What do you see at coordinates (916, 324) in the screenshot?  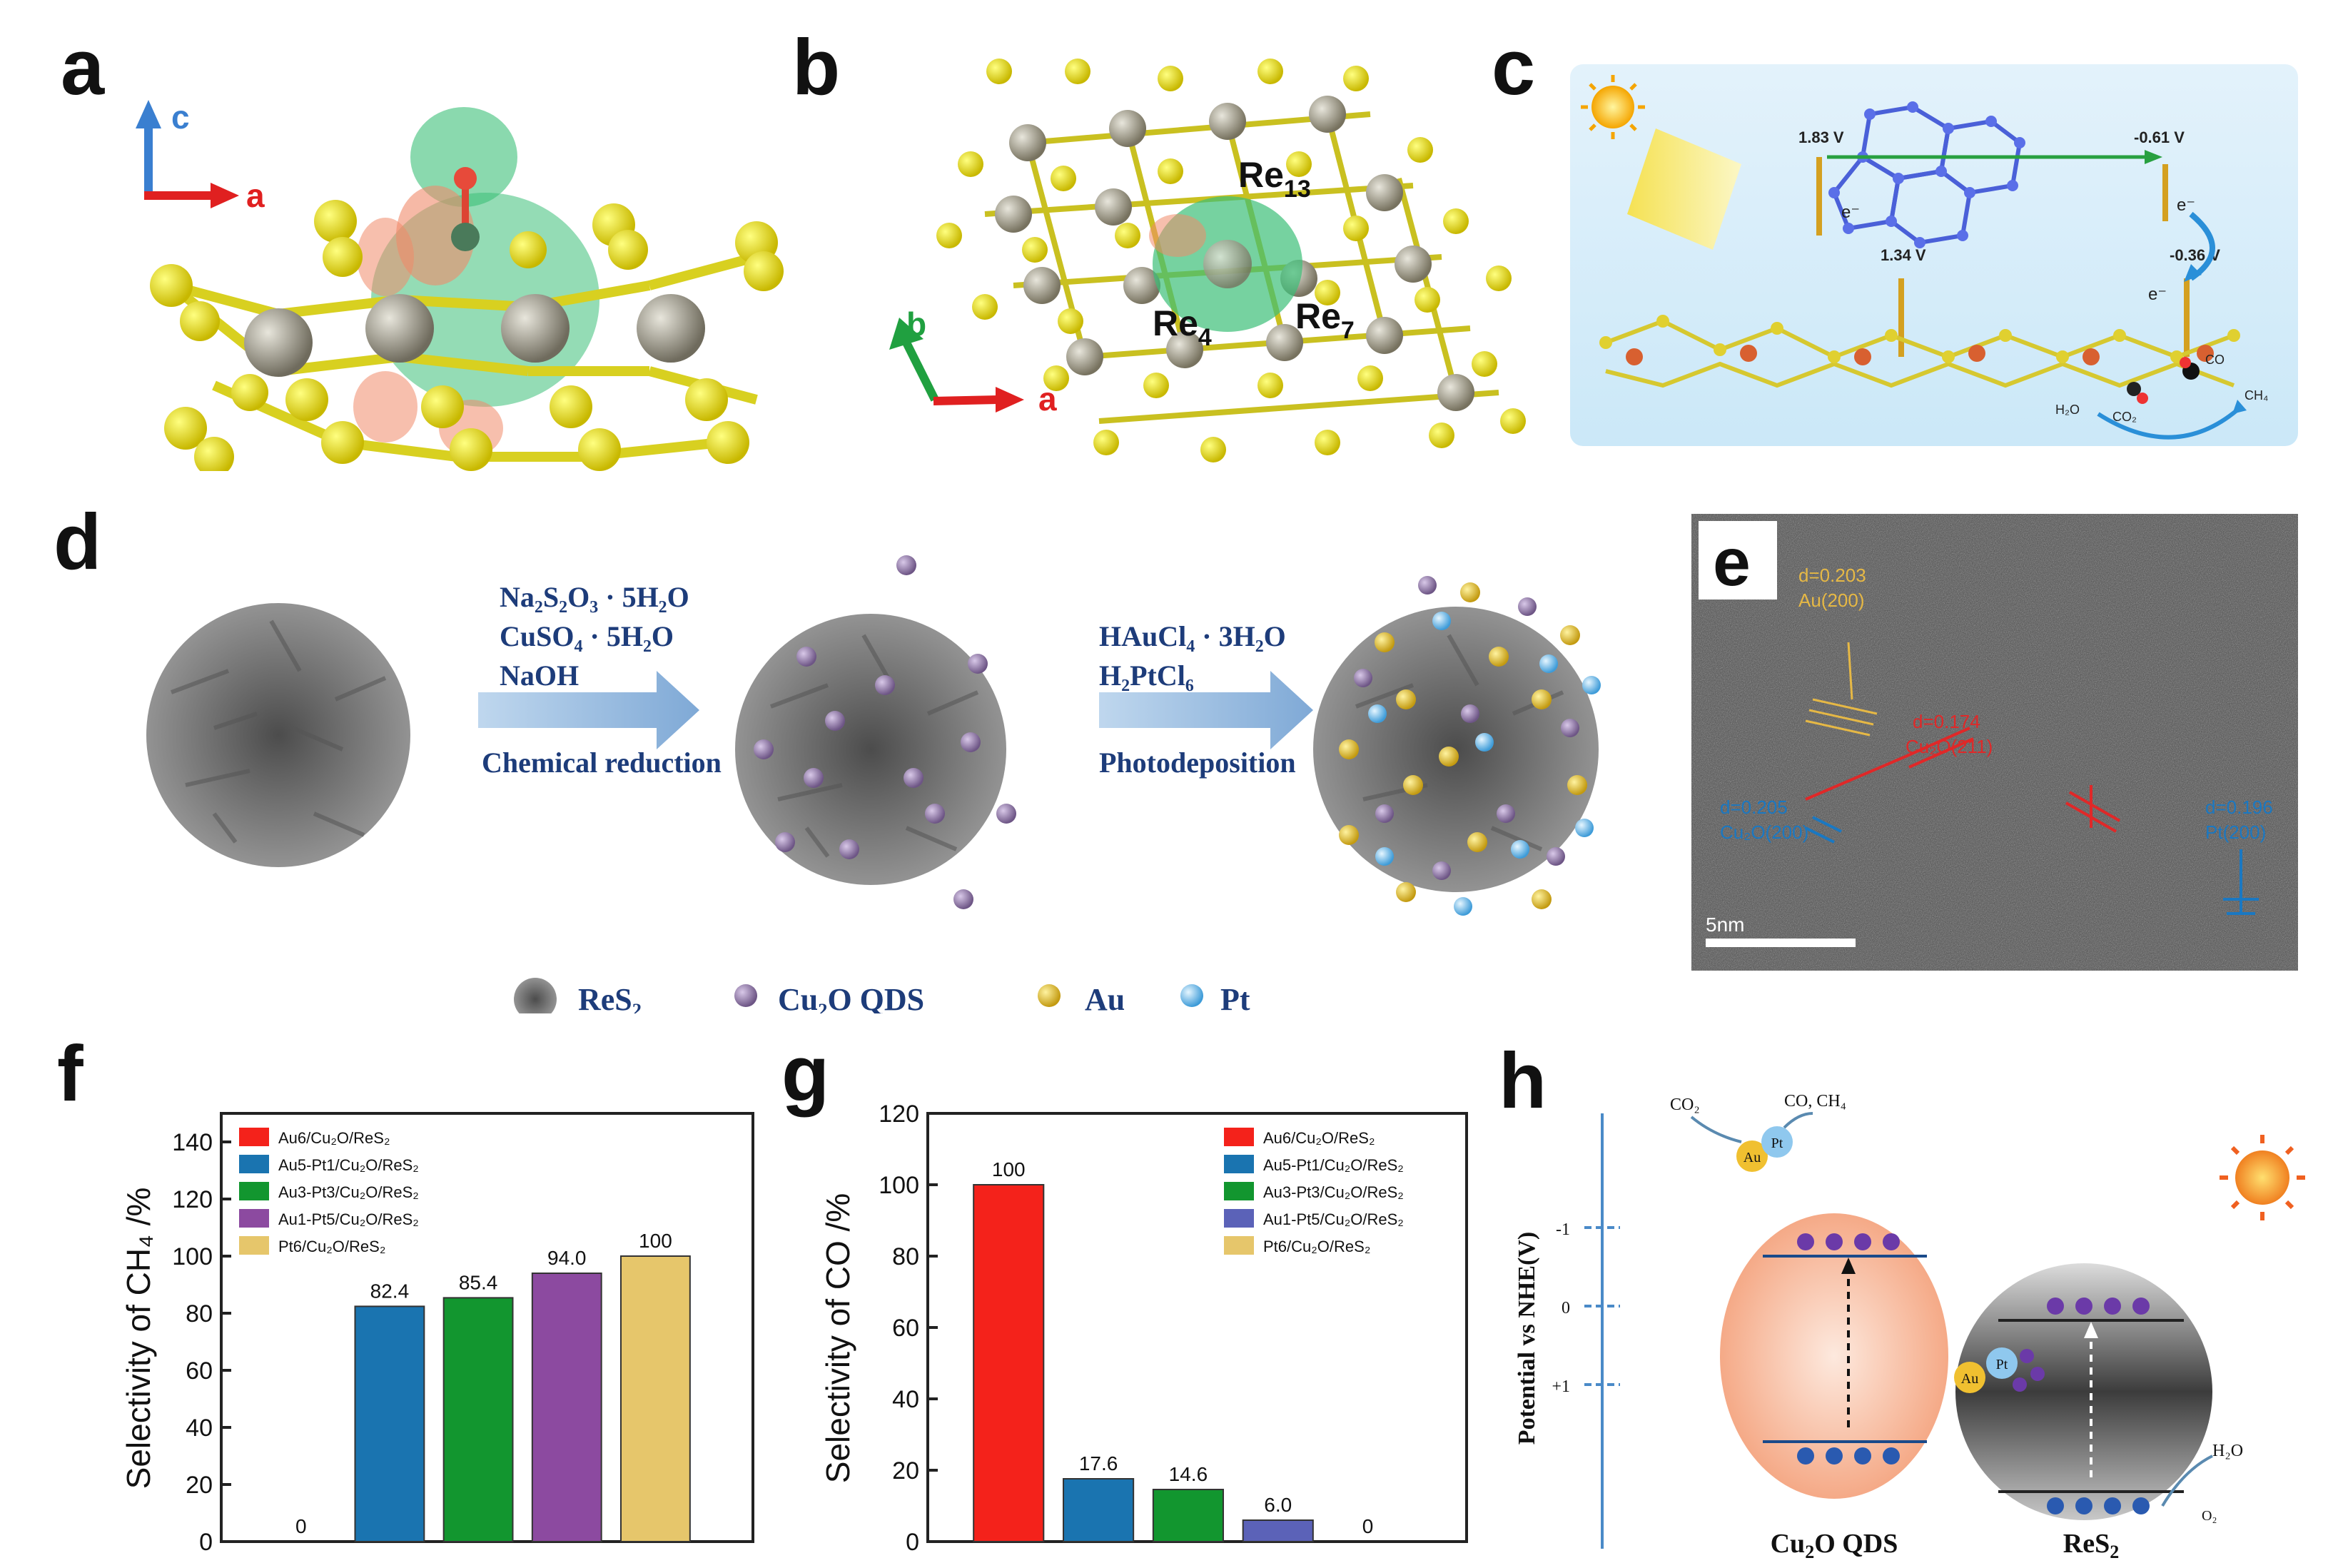 I see `axis-b-label: b` at bounding box center [916, 324].